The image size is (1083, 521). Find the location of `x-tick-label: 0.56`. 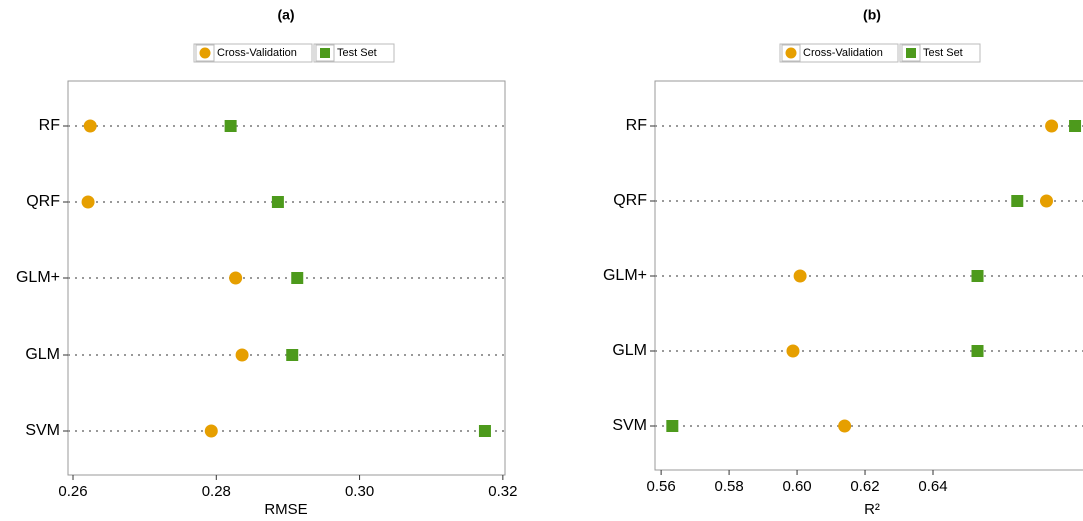

x-tick-label: 0.56 is located at coordinates (661, 486).